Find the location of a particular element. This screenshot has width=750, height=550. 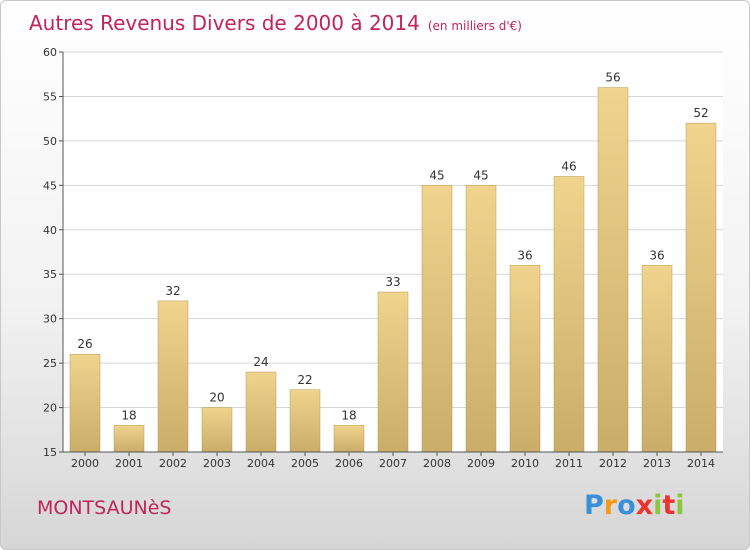

x-tick-label: 2003 is located at coordinates (217, 463).